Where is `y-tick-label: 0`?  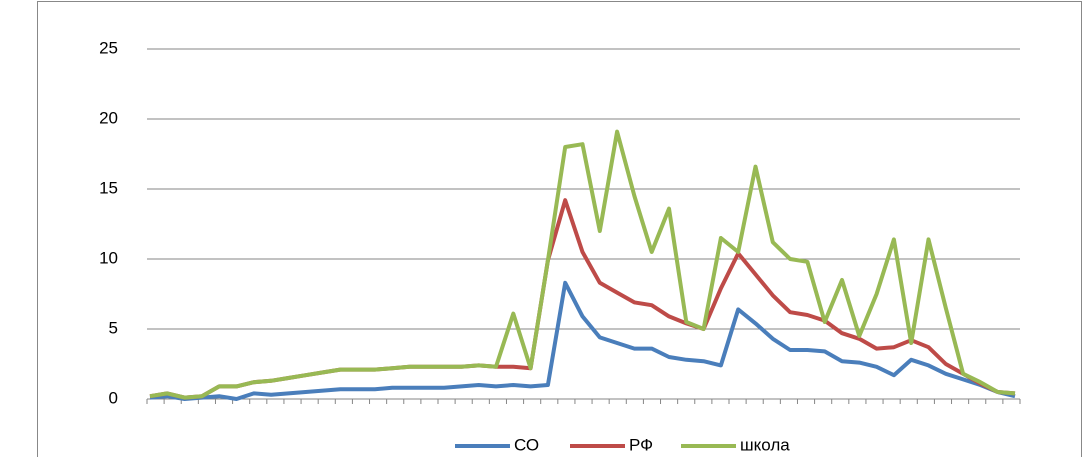 y-tick-label: 0 is located at coordinates (113, 397).